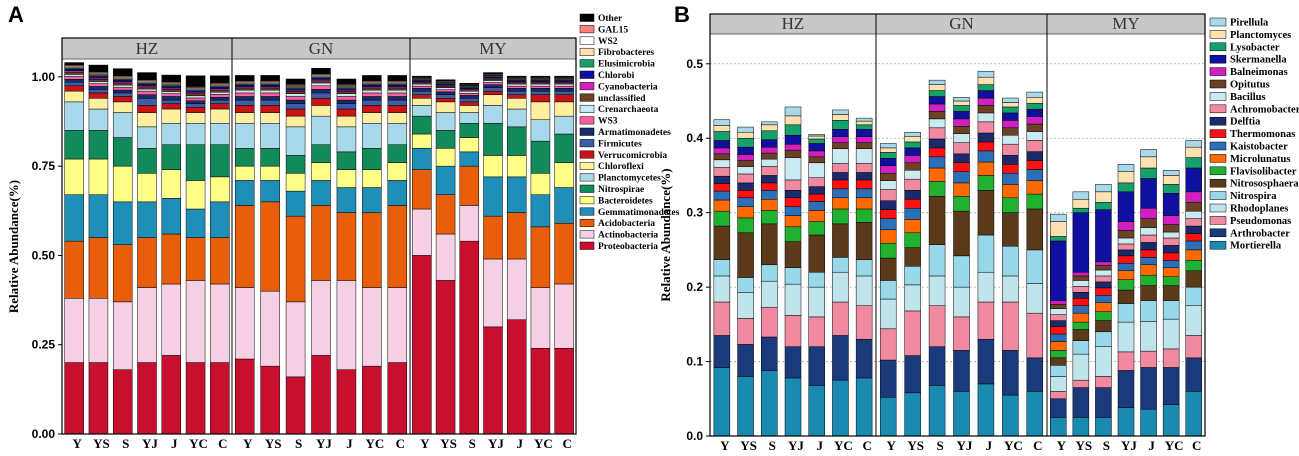  What do you see at coordinates (1126, 337) in the screenshot?
I see `bar-segment-my-yj-rhodoplanes` at bounding box center [1126, 337].